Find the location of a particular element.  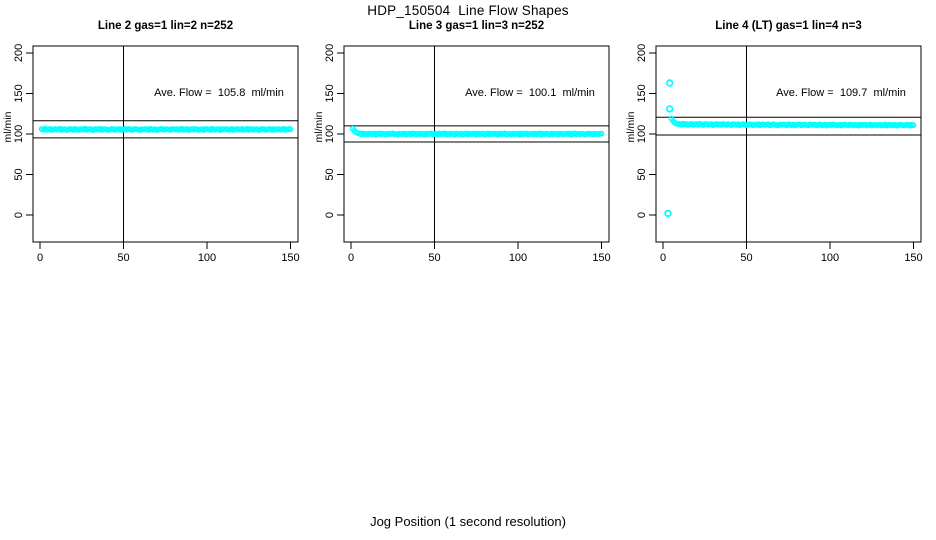

plot1-title: Line 2 gas=1 lin=2 n=252 is located at coordinates (165, 26).